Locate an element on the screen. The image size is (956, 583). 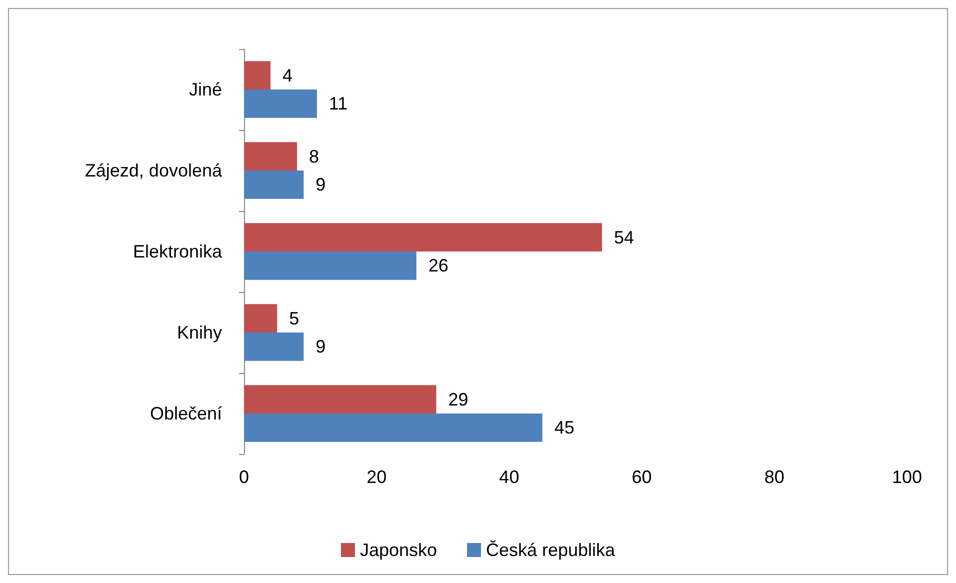
x-tick-label: 100 is located at coordinates (907, 477).